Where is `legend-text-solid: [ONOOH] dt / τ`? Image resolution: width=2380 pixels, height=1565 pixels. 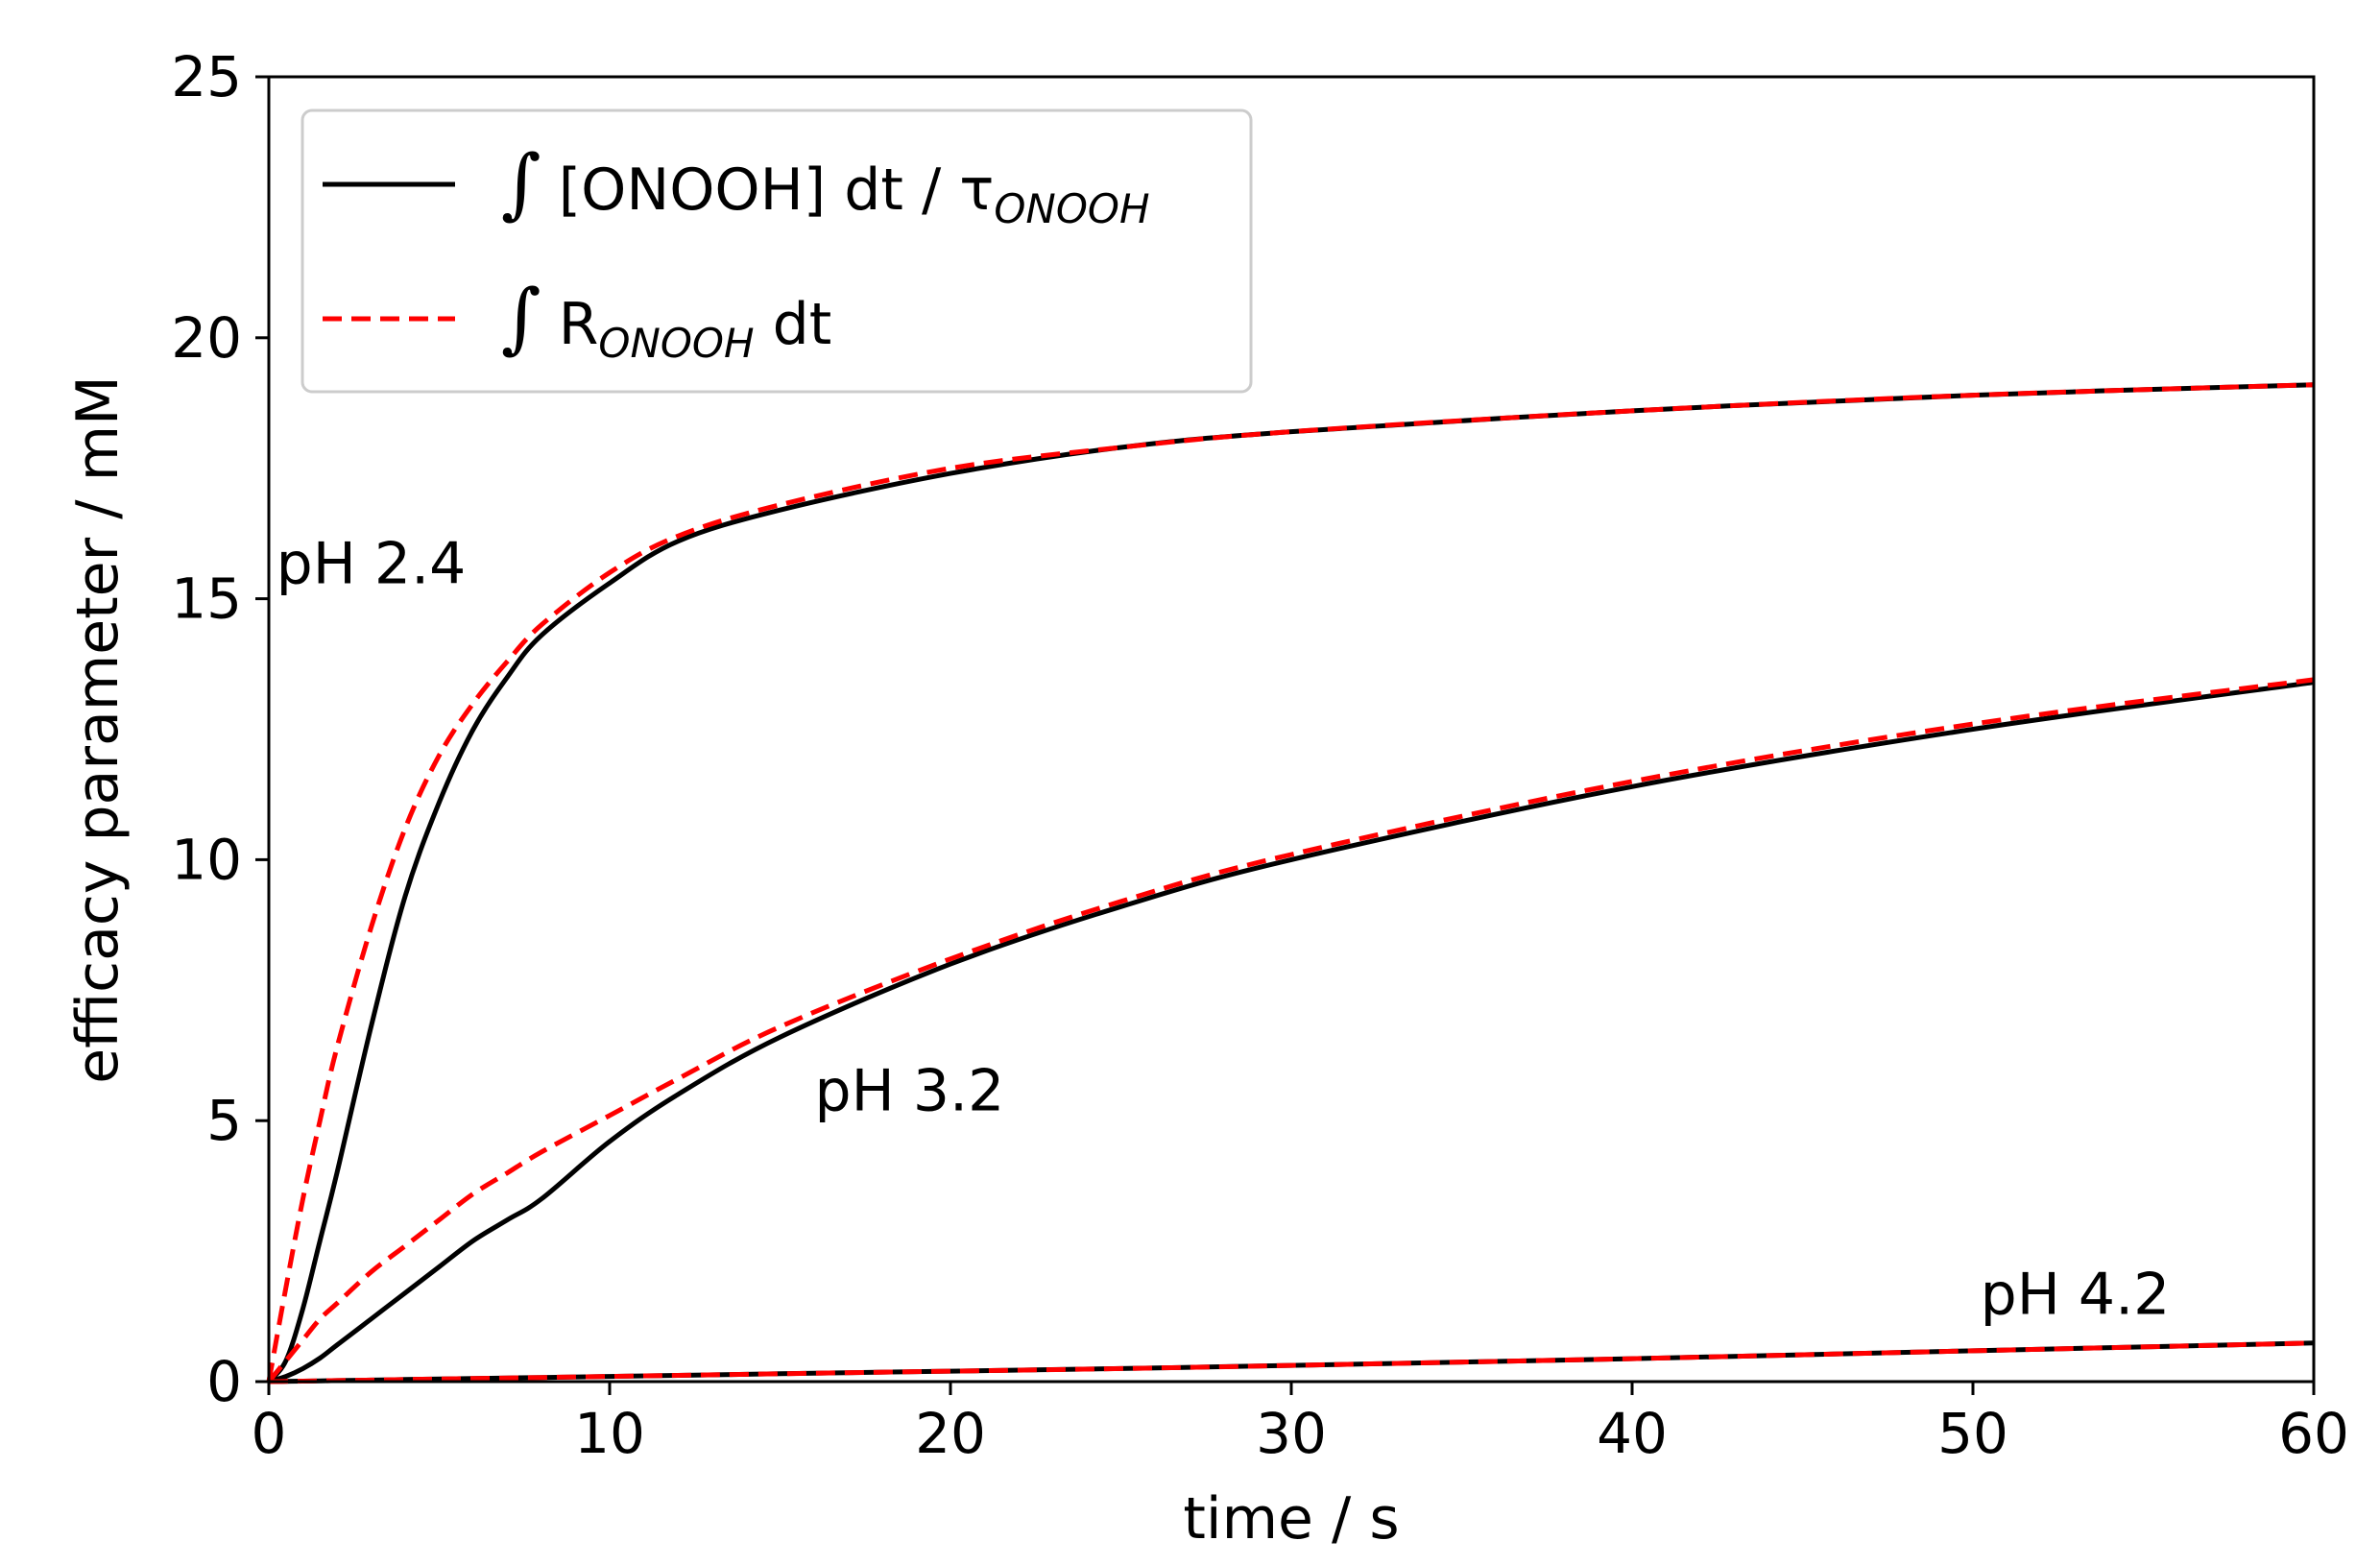
legend-text-solid: [ONOOH] dt / τ is located at coordinates (777, 190).